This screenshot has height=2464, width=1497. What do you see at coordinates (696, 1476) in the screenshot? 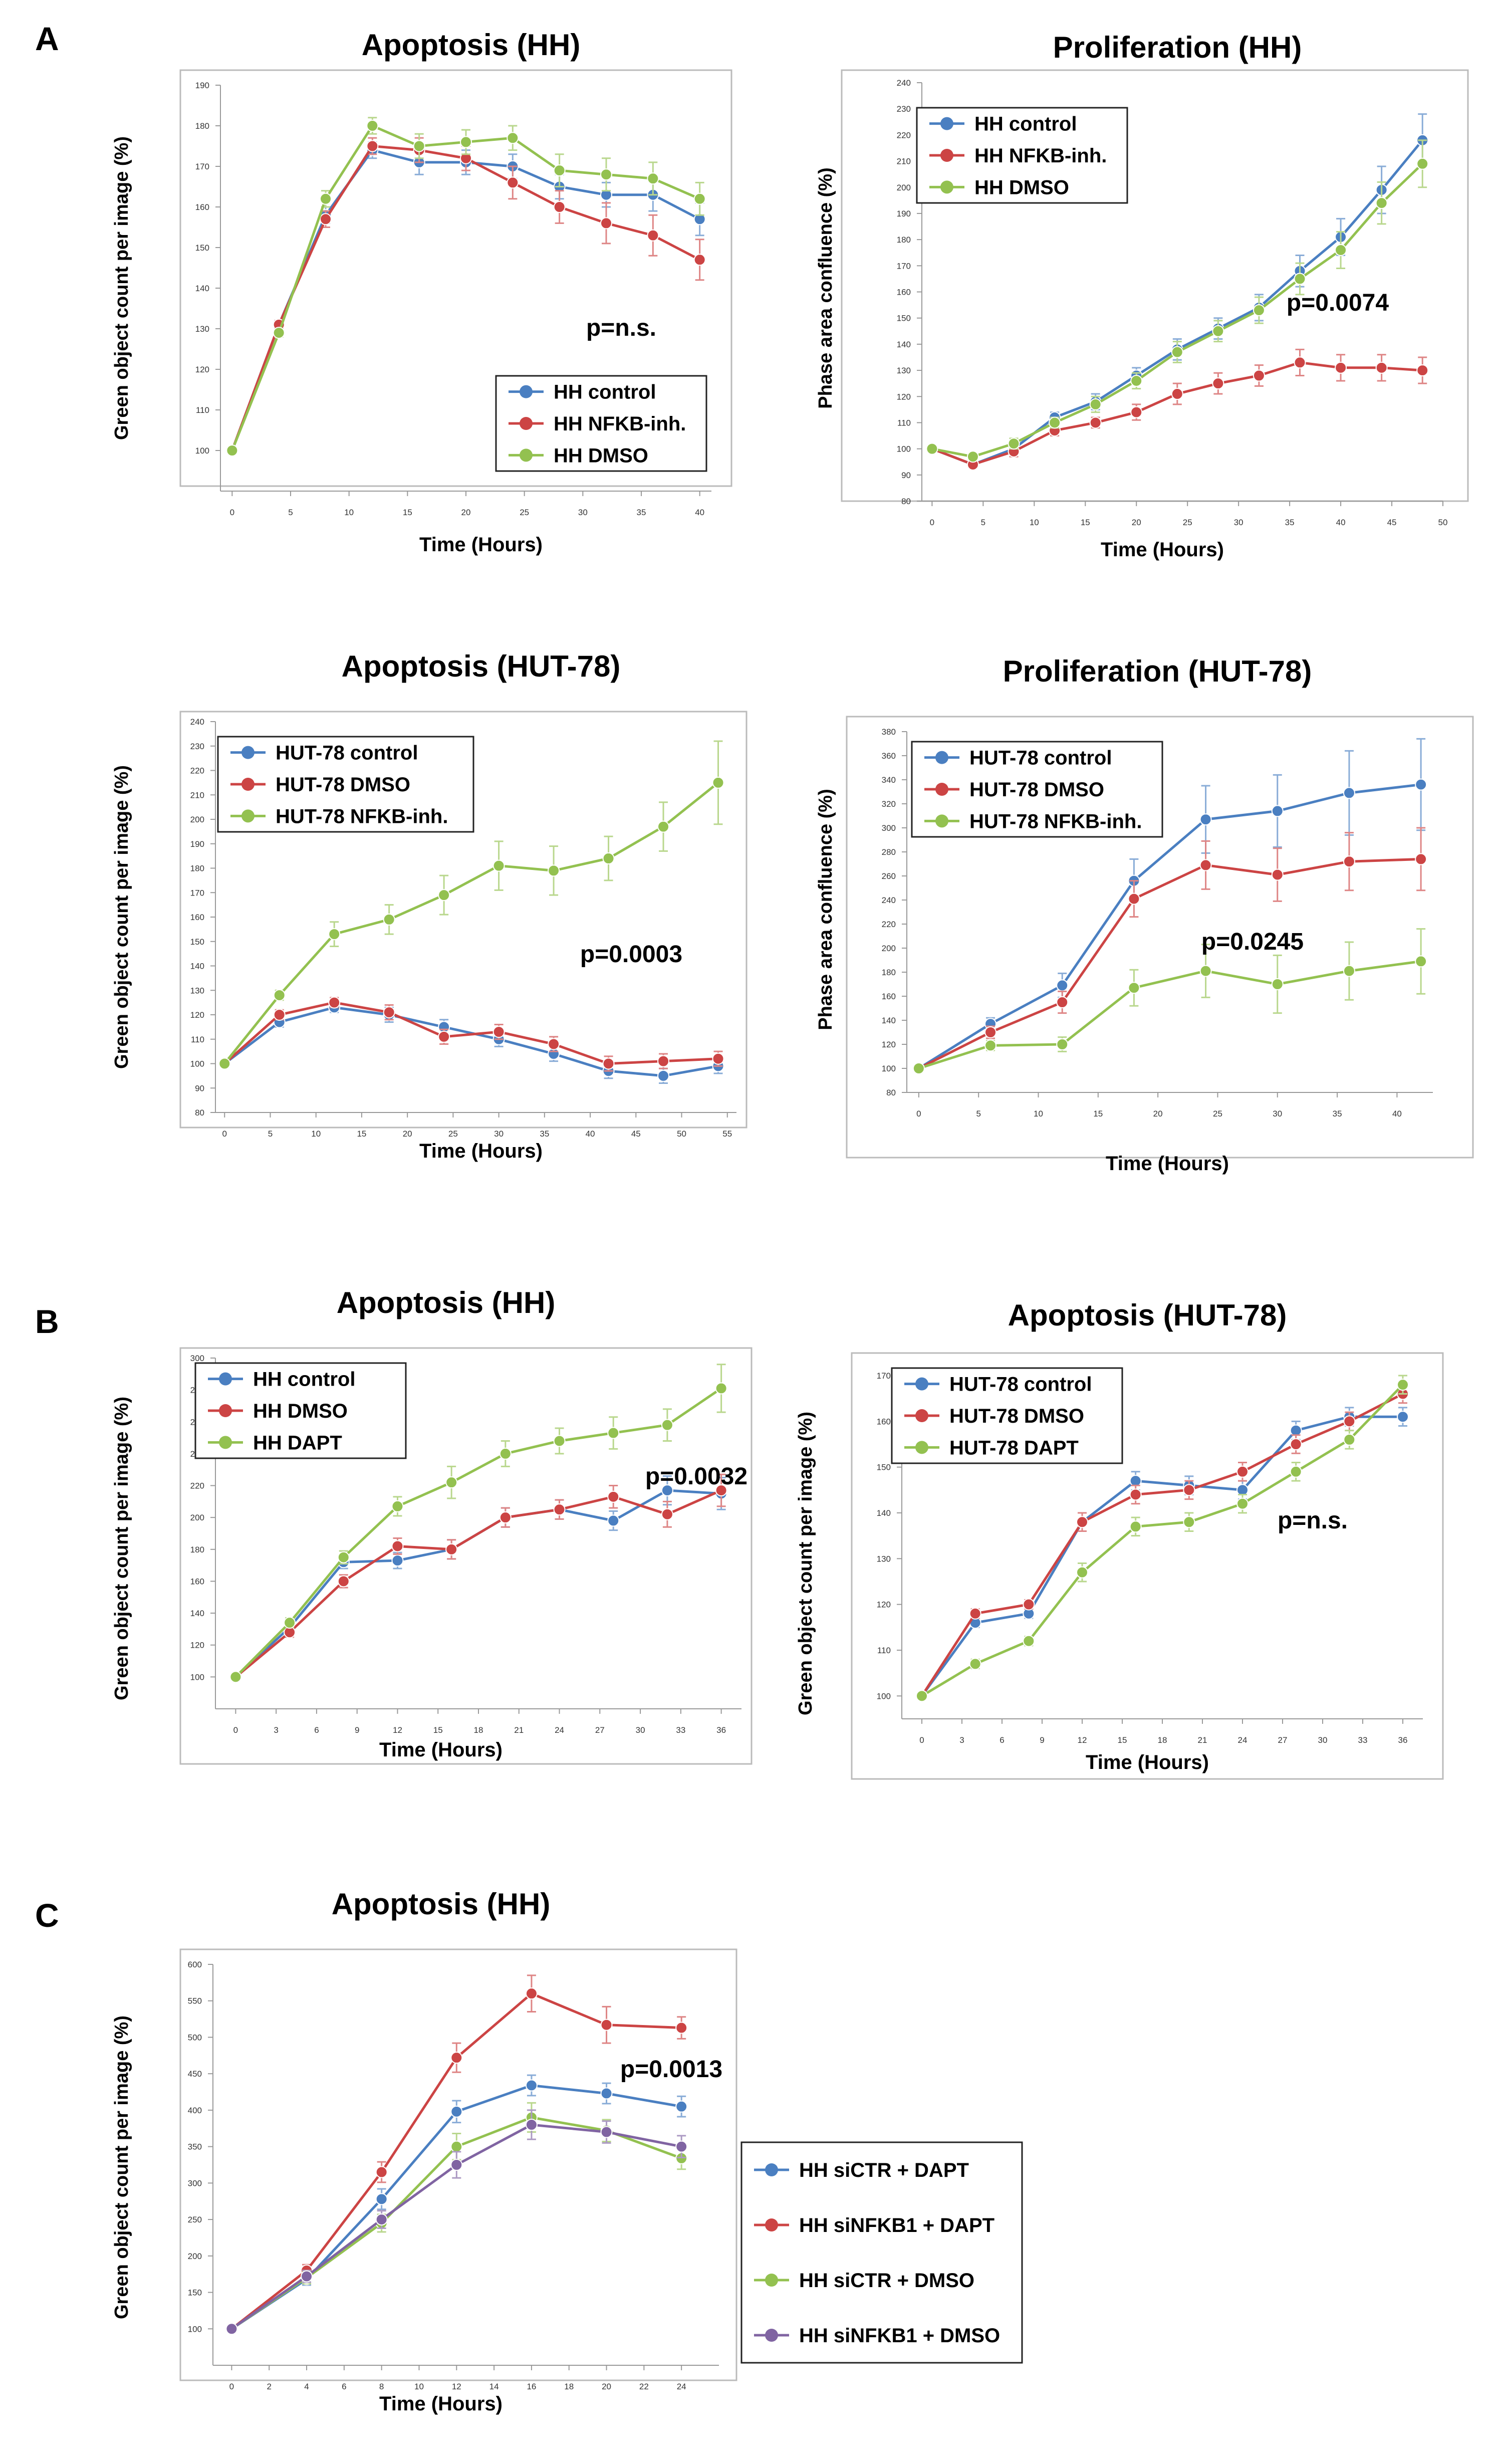
I see `p-value-annotation: p=0.0032` at bounding box center [696, 1476].